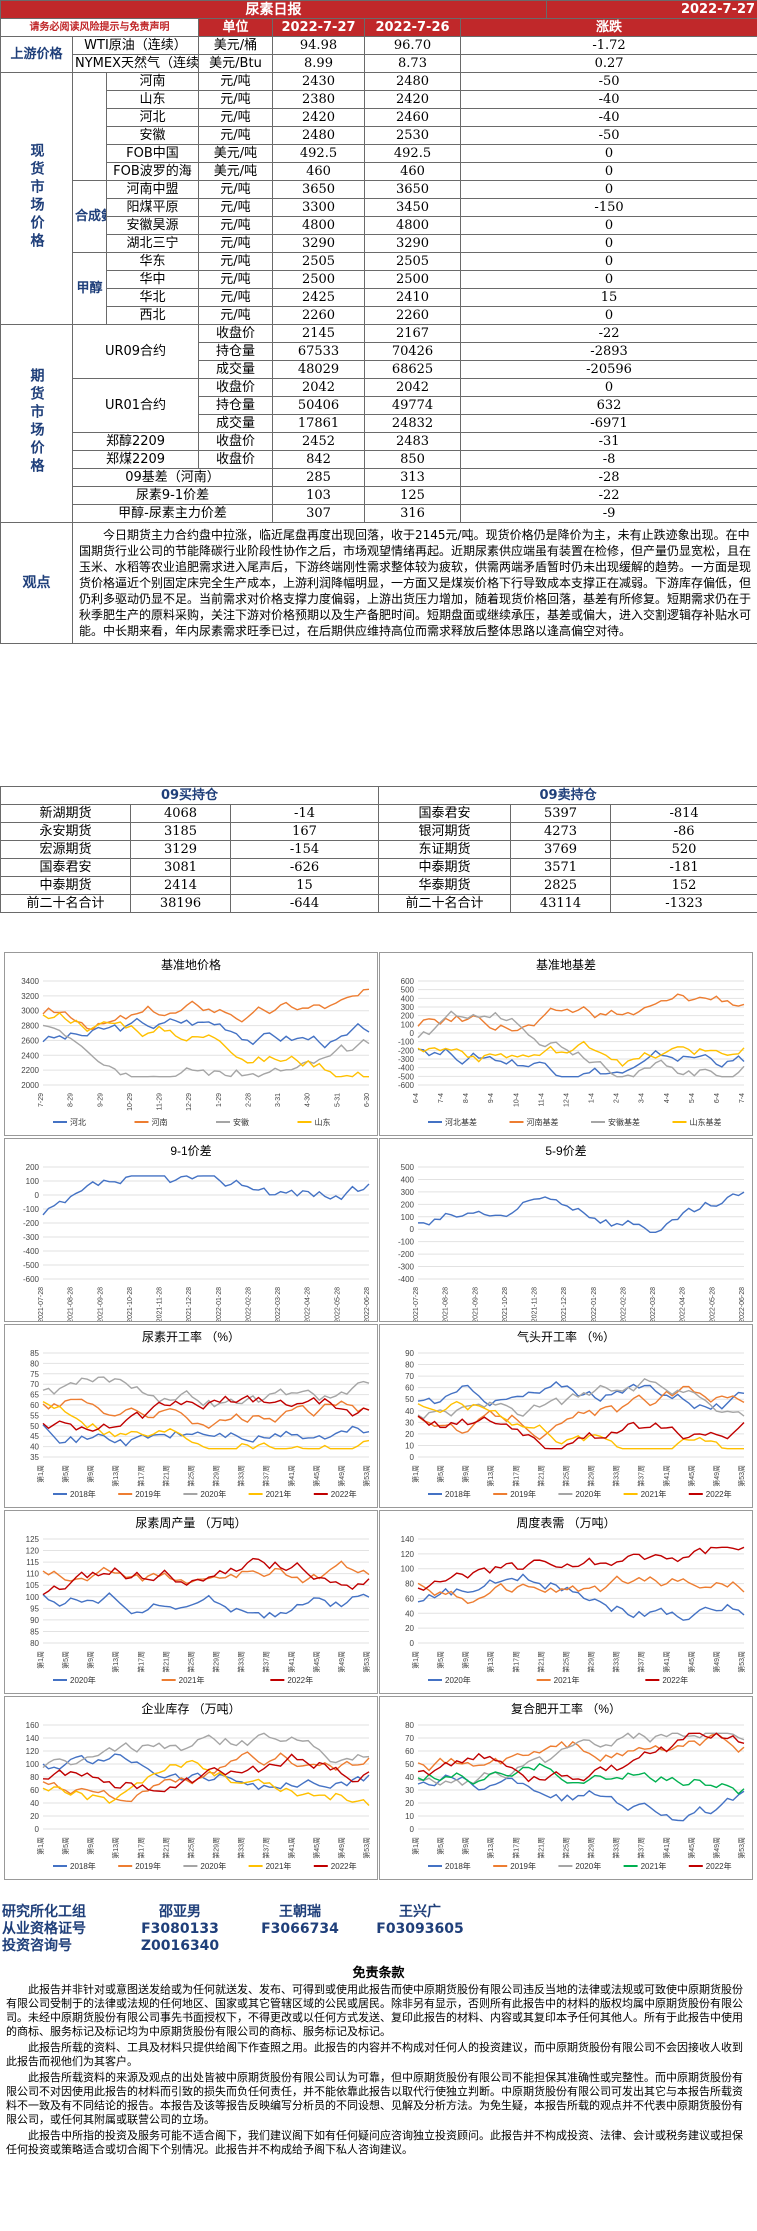 The height and width of the screenshot is (2231, 757). I want to click on y-tick-label: -300, so click(406, 1267).